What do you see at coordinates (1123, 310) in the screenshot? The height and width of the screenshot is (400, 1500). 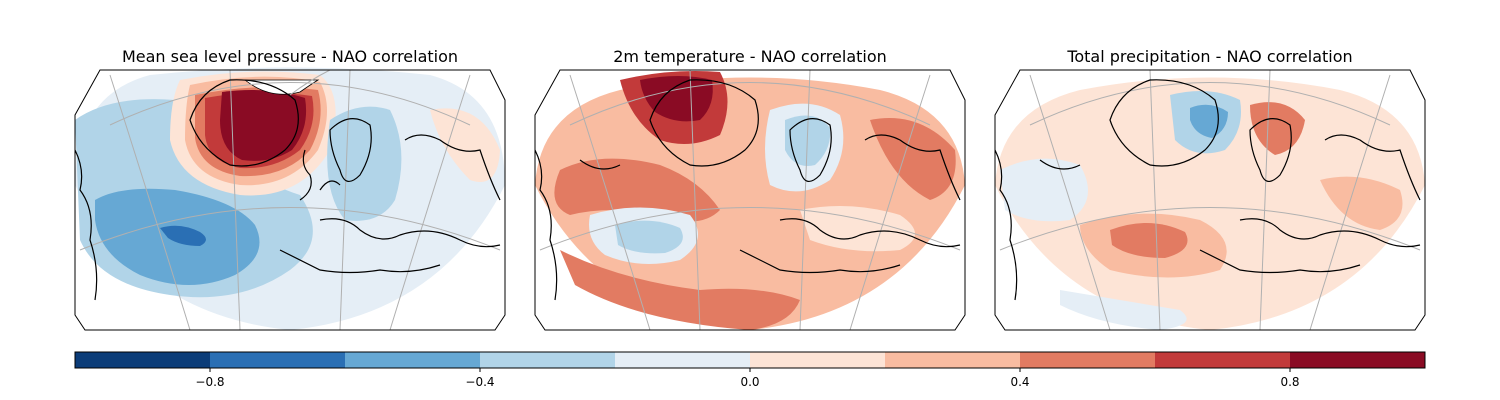 I see `field-tp-south-neg` at bounding box center [1123, 310].